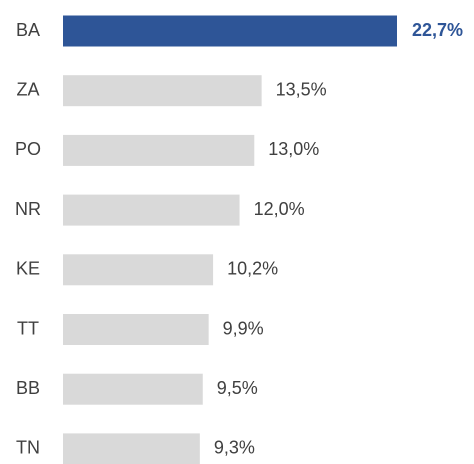 The height and width of the screenshot is (464, 474). I want to click on value-label: 12,0%, so click(279, 209).